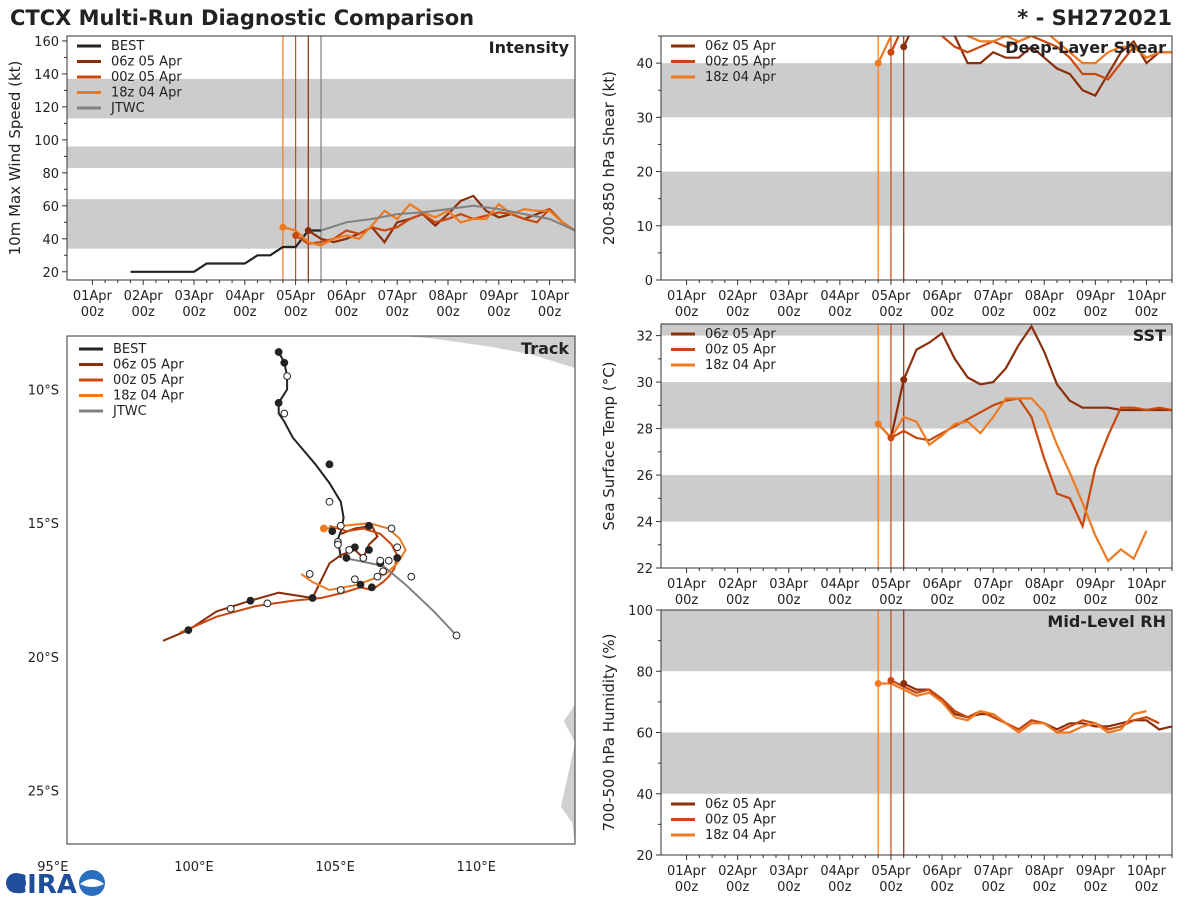 Image resolution: width=1200 pixels, height=900 pixels. What do you see at coordinates (129, 349) in the screenshot?
I see `track-legend-label-best: BEST` at bounding box center [129, 349].